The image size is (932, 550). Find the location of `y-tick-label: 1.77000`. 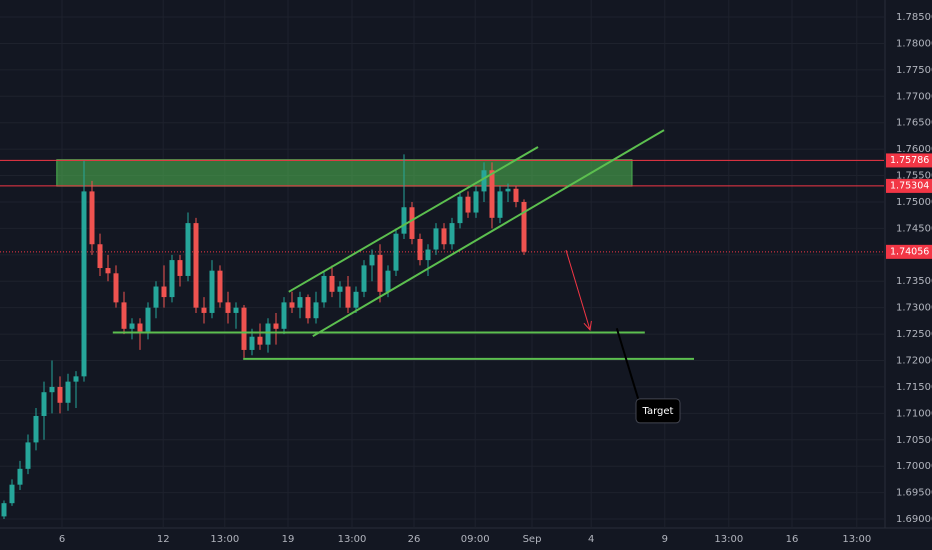

y-tick-label: 1.77000 is located at coordinates (914, 96).